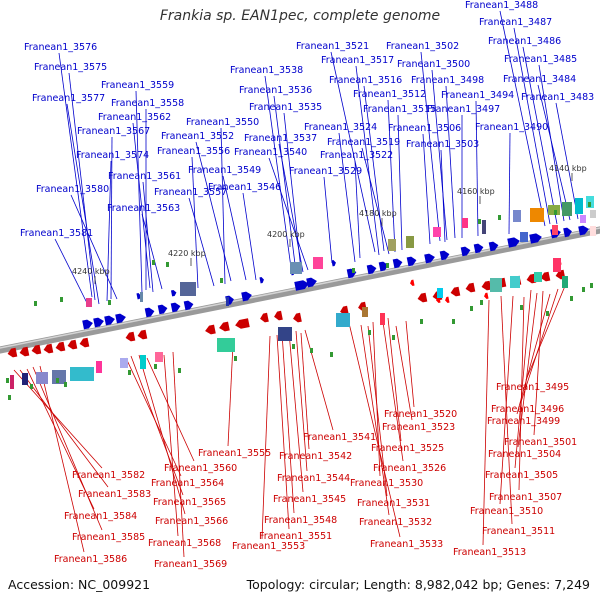  Describe the element at coordinates (365, 80) in the screenshot. I see `top-gene-label: Franean1_3516` at that location.